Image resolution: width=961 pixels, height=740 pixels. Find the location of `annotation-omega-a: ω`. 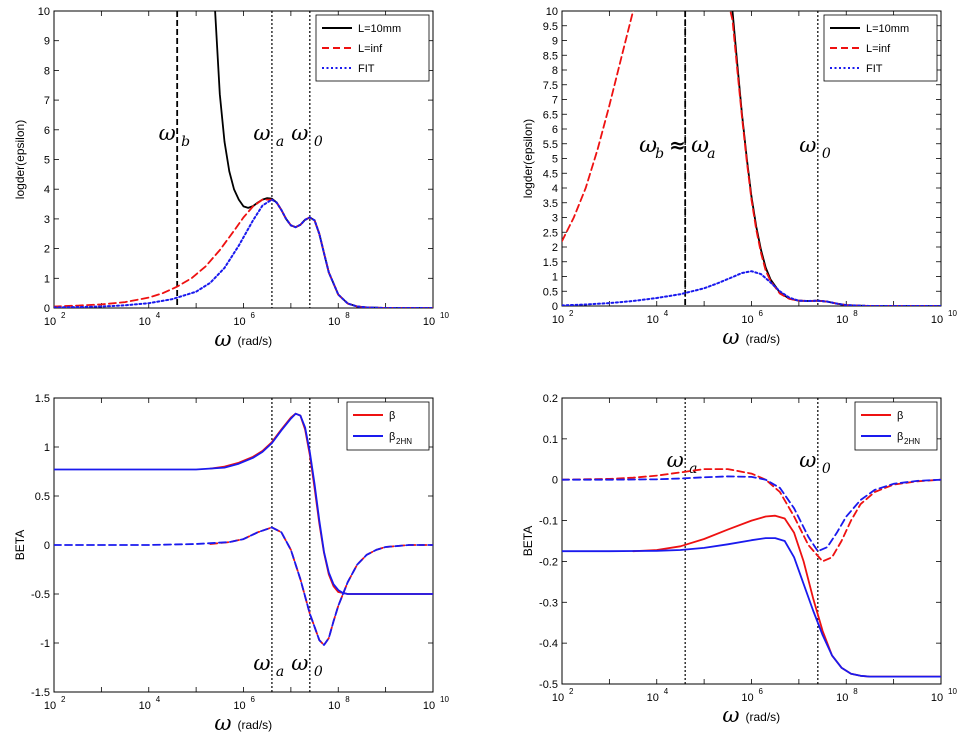

annotation-omega-a: ω is located at coordinates (700, 145).